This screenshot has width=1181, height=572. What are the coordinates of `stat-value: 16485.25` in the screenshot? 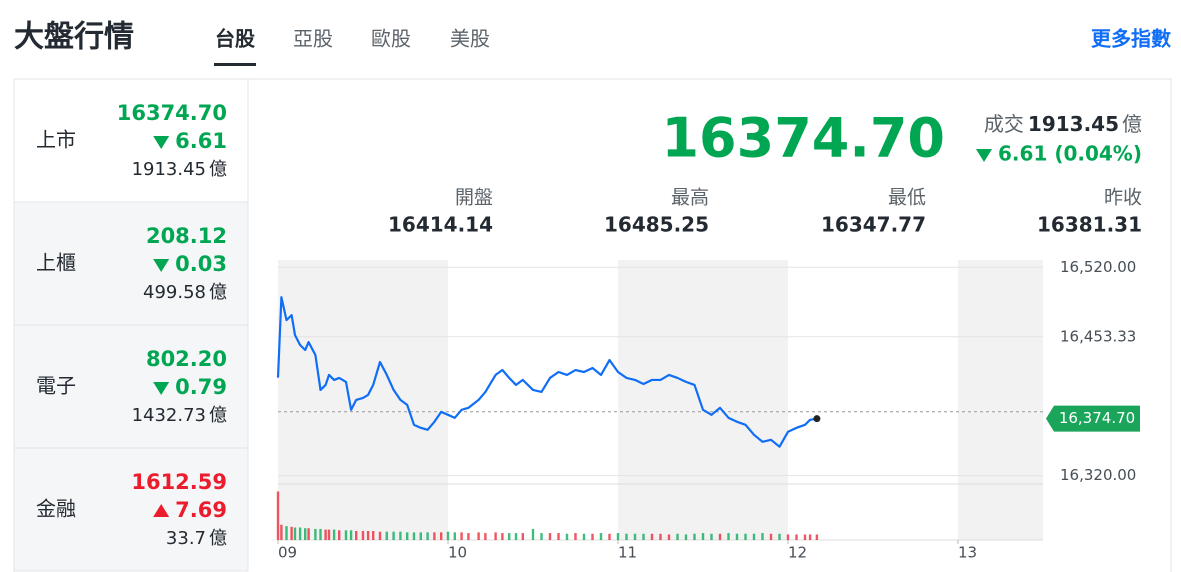 It's located at (656, 225).